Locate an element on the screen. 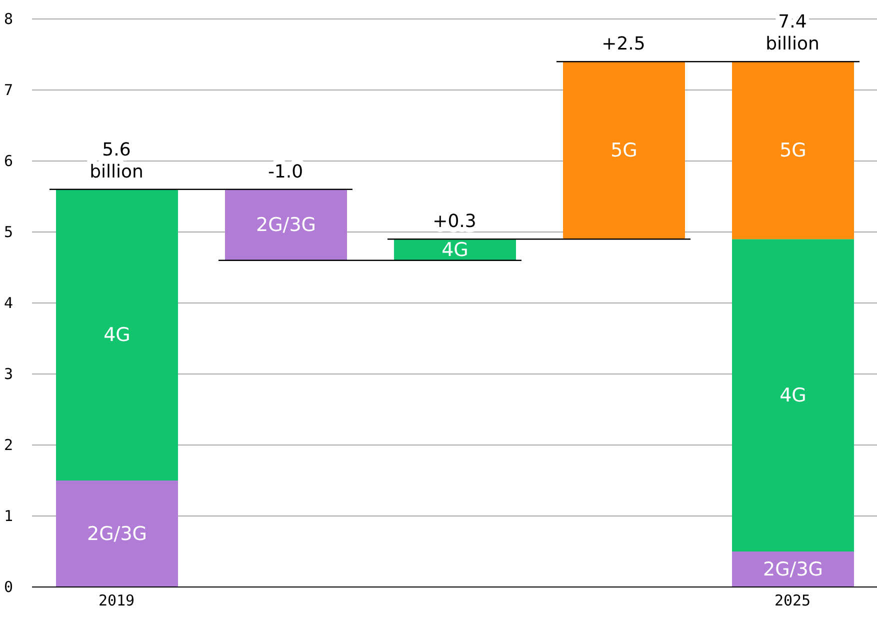  y-tick-label: 6 is located at coordinates (9, 161).